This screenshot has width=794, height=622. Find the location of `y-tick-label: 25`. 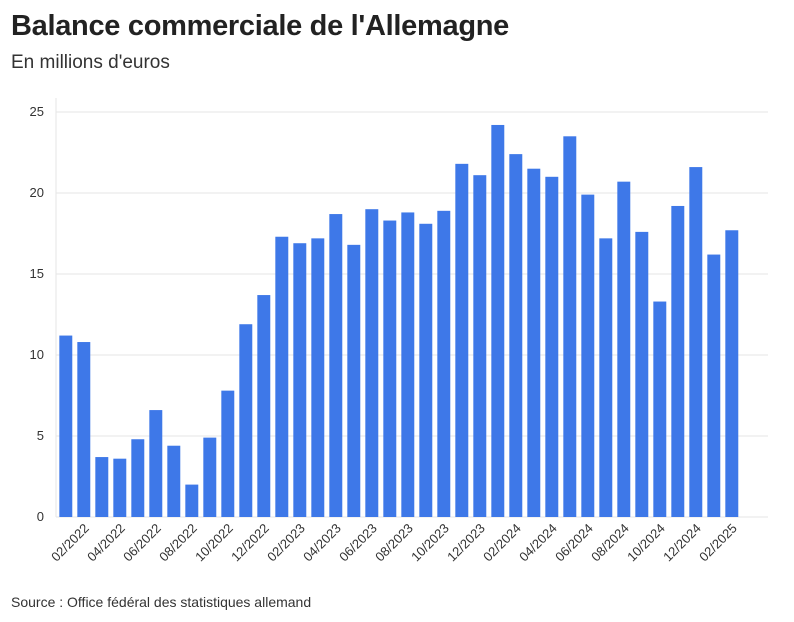

y-tick-label: 25 is located at coordinates (37, 111).